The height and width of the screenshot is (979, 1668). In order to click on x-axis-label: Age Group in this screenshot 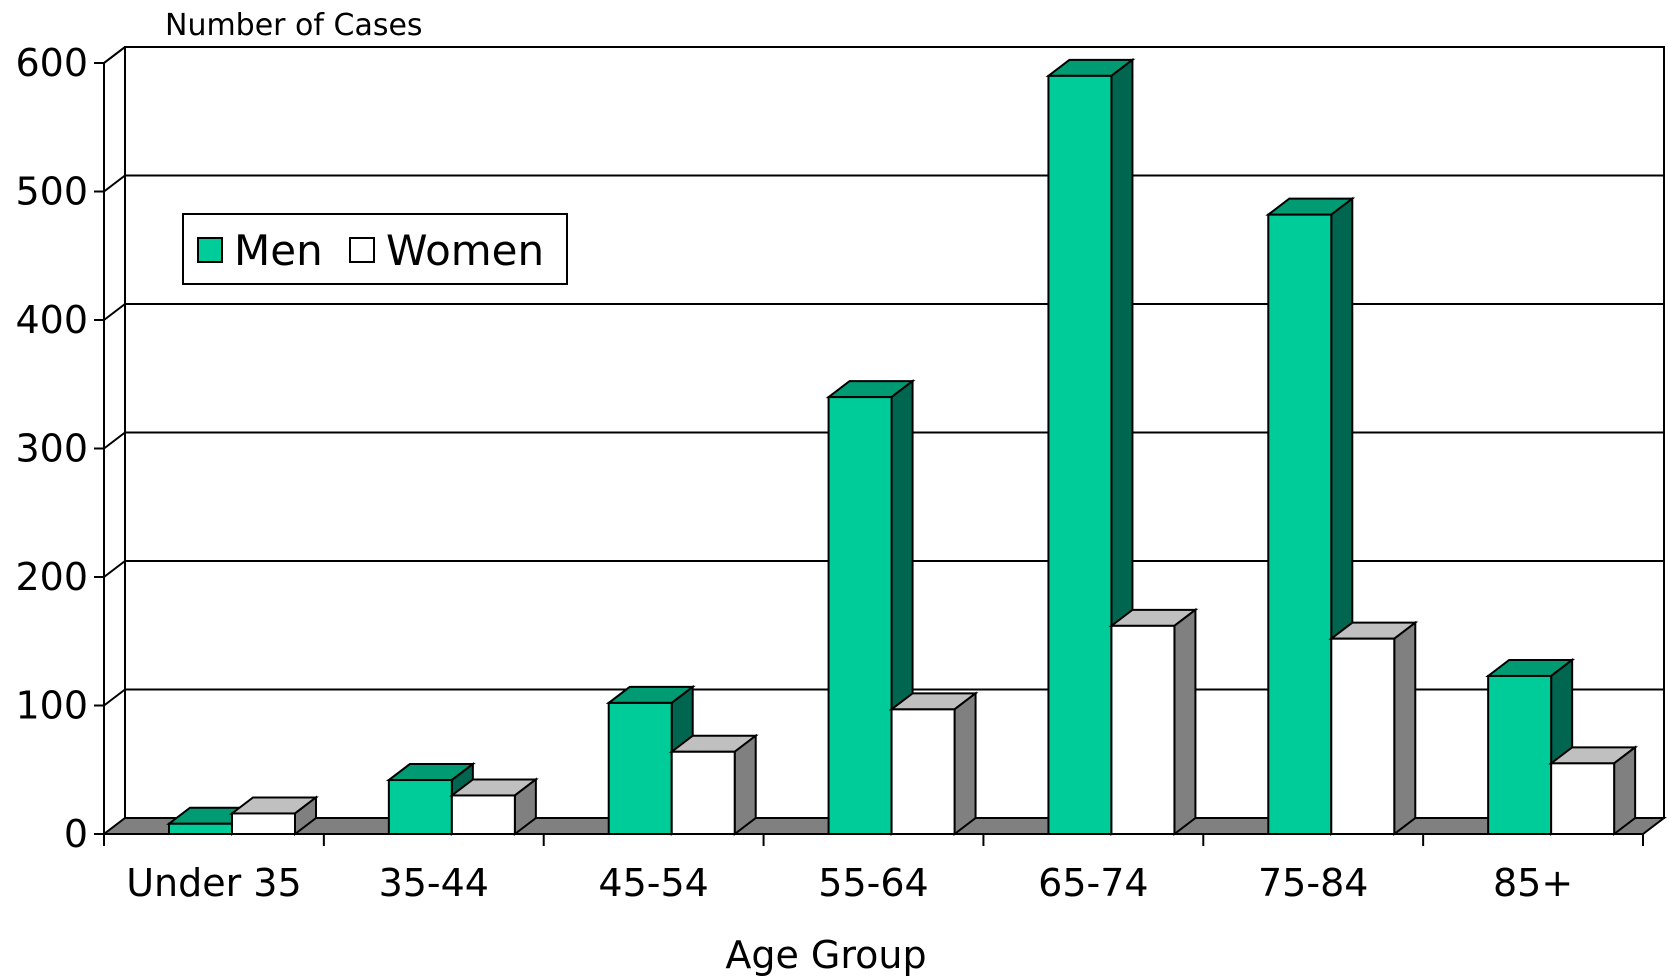, I will do `click(825, 955)`.